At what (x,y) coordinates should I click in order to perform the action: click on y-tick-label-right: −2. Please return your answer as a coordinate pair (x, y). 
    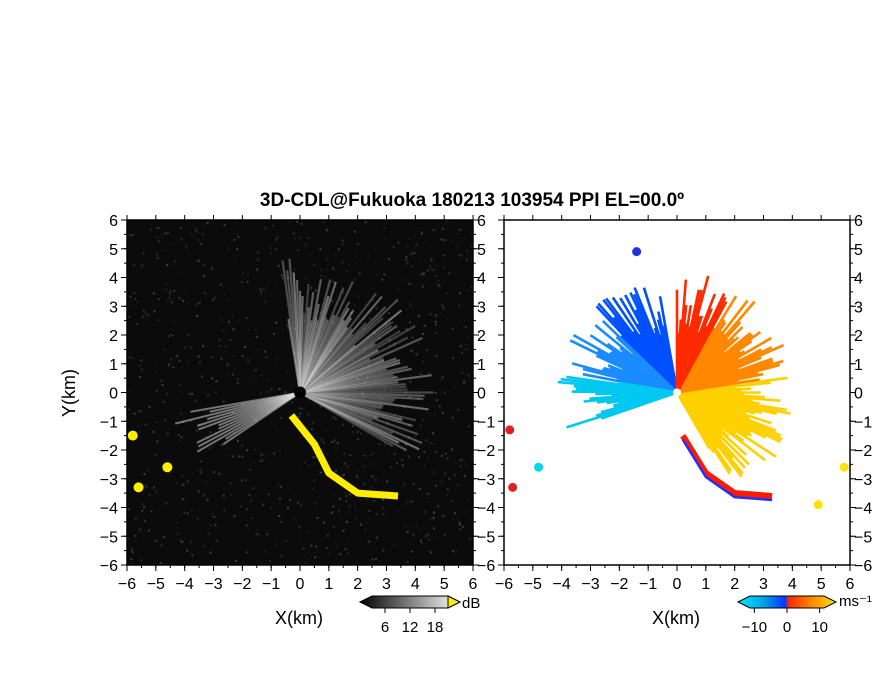
    Looking at the image, I should click on (863, 451).